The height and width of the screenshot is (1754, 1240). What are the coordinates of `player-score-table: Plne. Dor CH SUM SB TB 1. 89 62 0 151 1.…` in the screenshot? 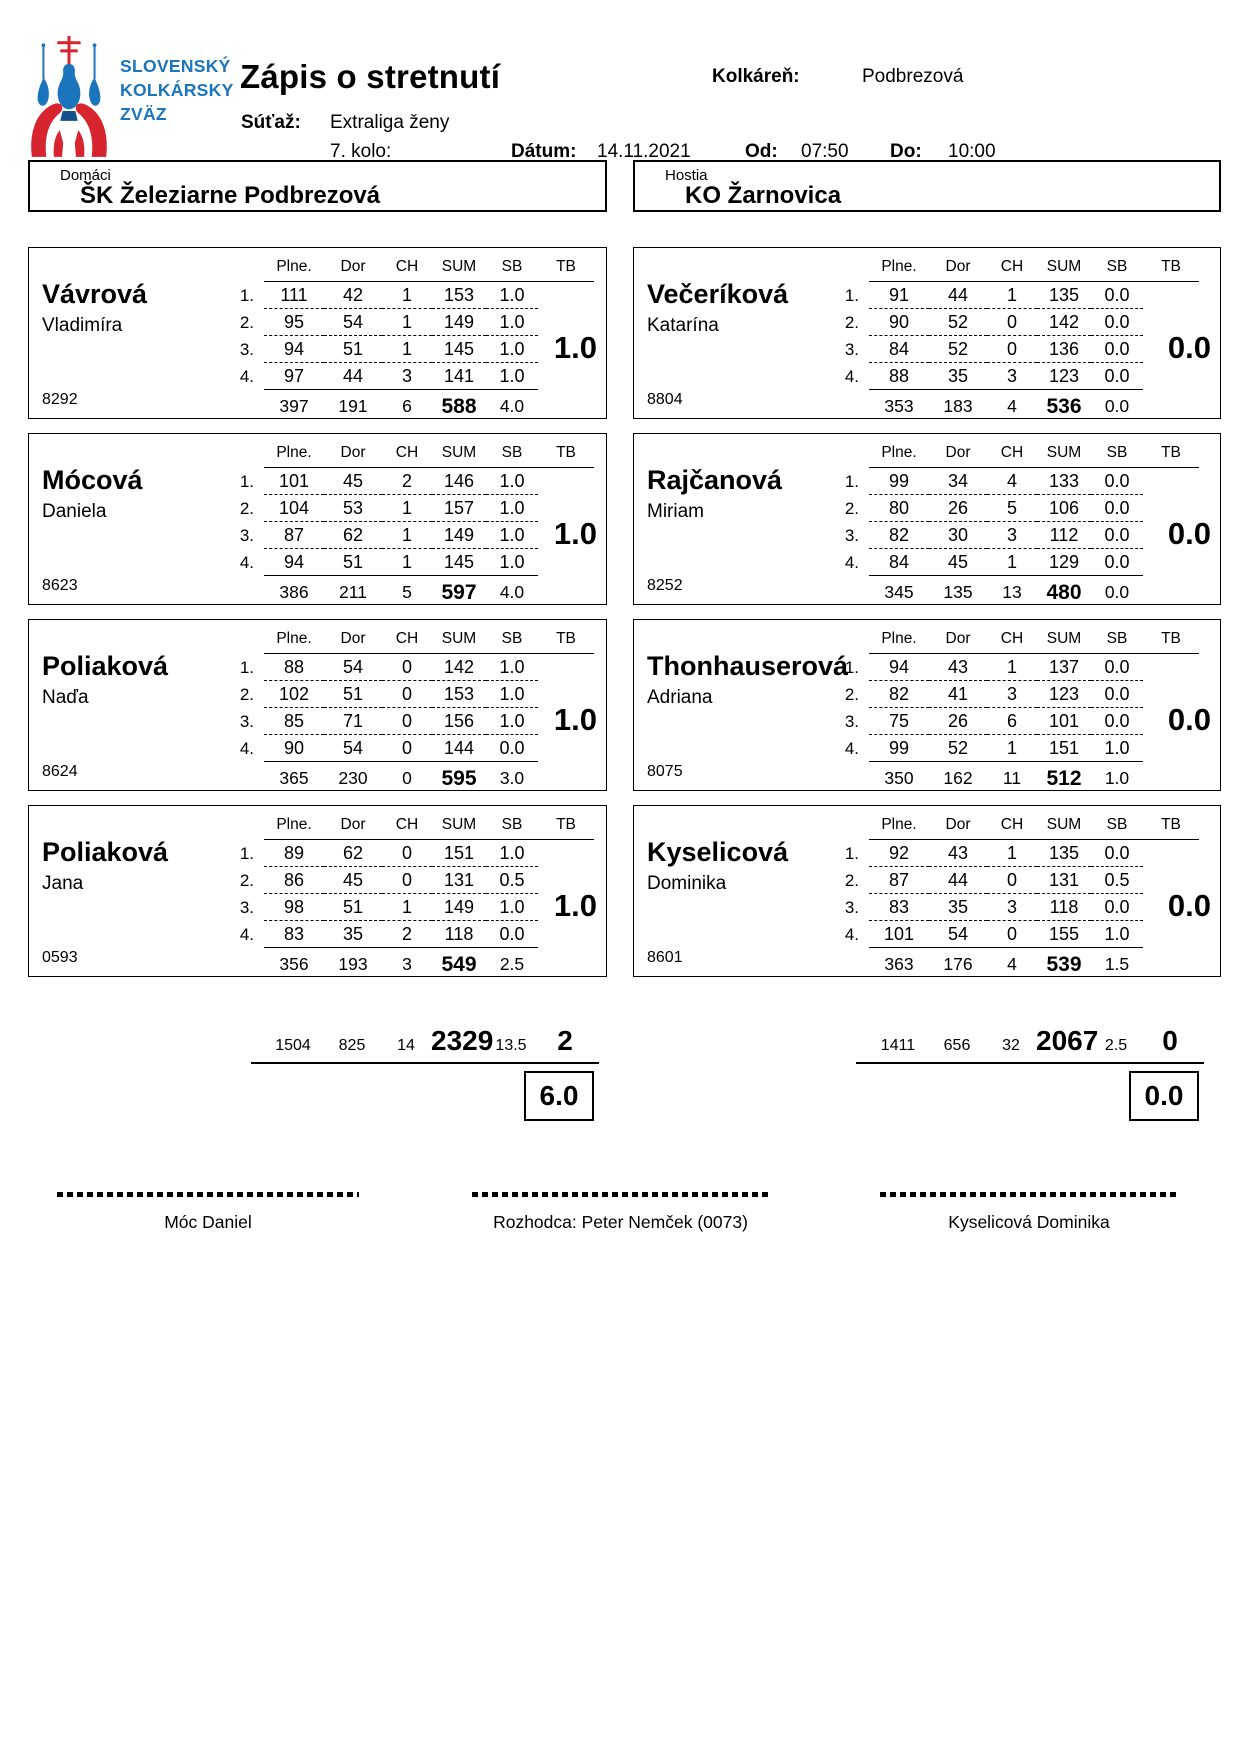 It's located at (404, 897).